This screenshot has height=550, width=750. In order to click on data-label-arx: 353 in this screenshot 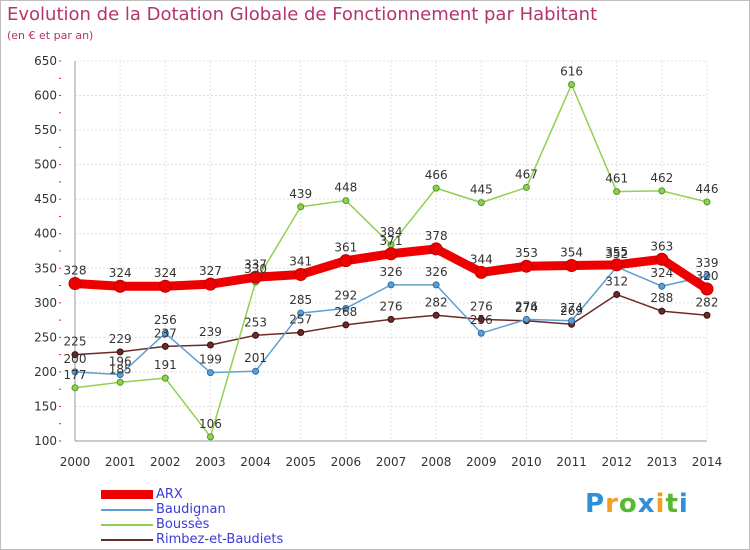, I will do `click(526, 253)`.